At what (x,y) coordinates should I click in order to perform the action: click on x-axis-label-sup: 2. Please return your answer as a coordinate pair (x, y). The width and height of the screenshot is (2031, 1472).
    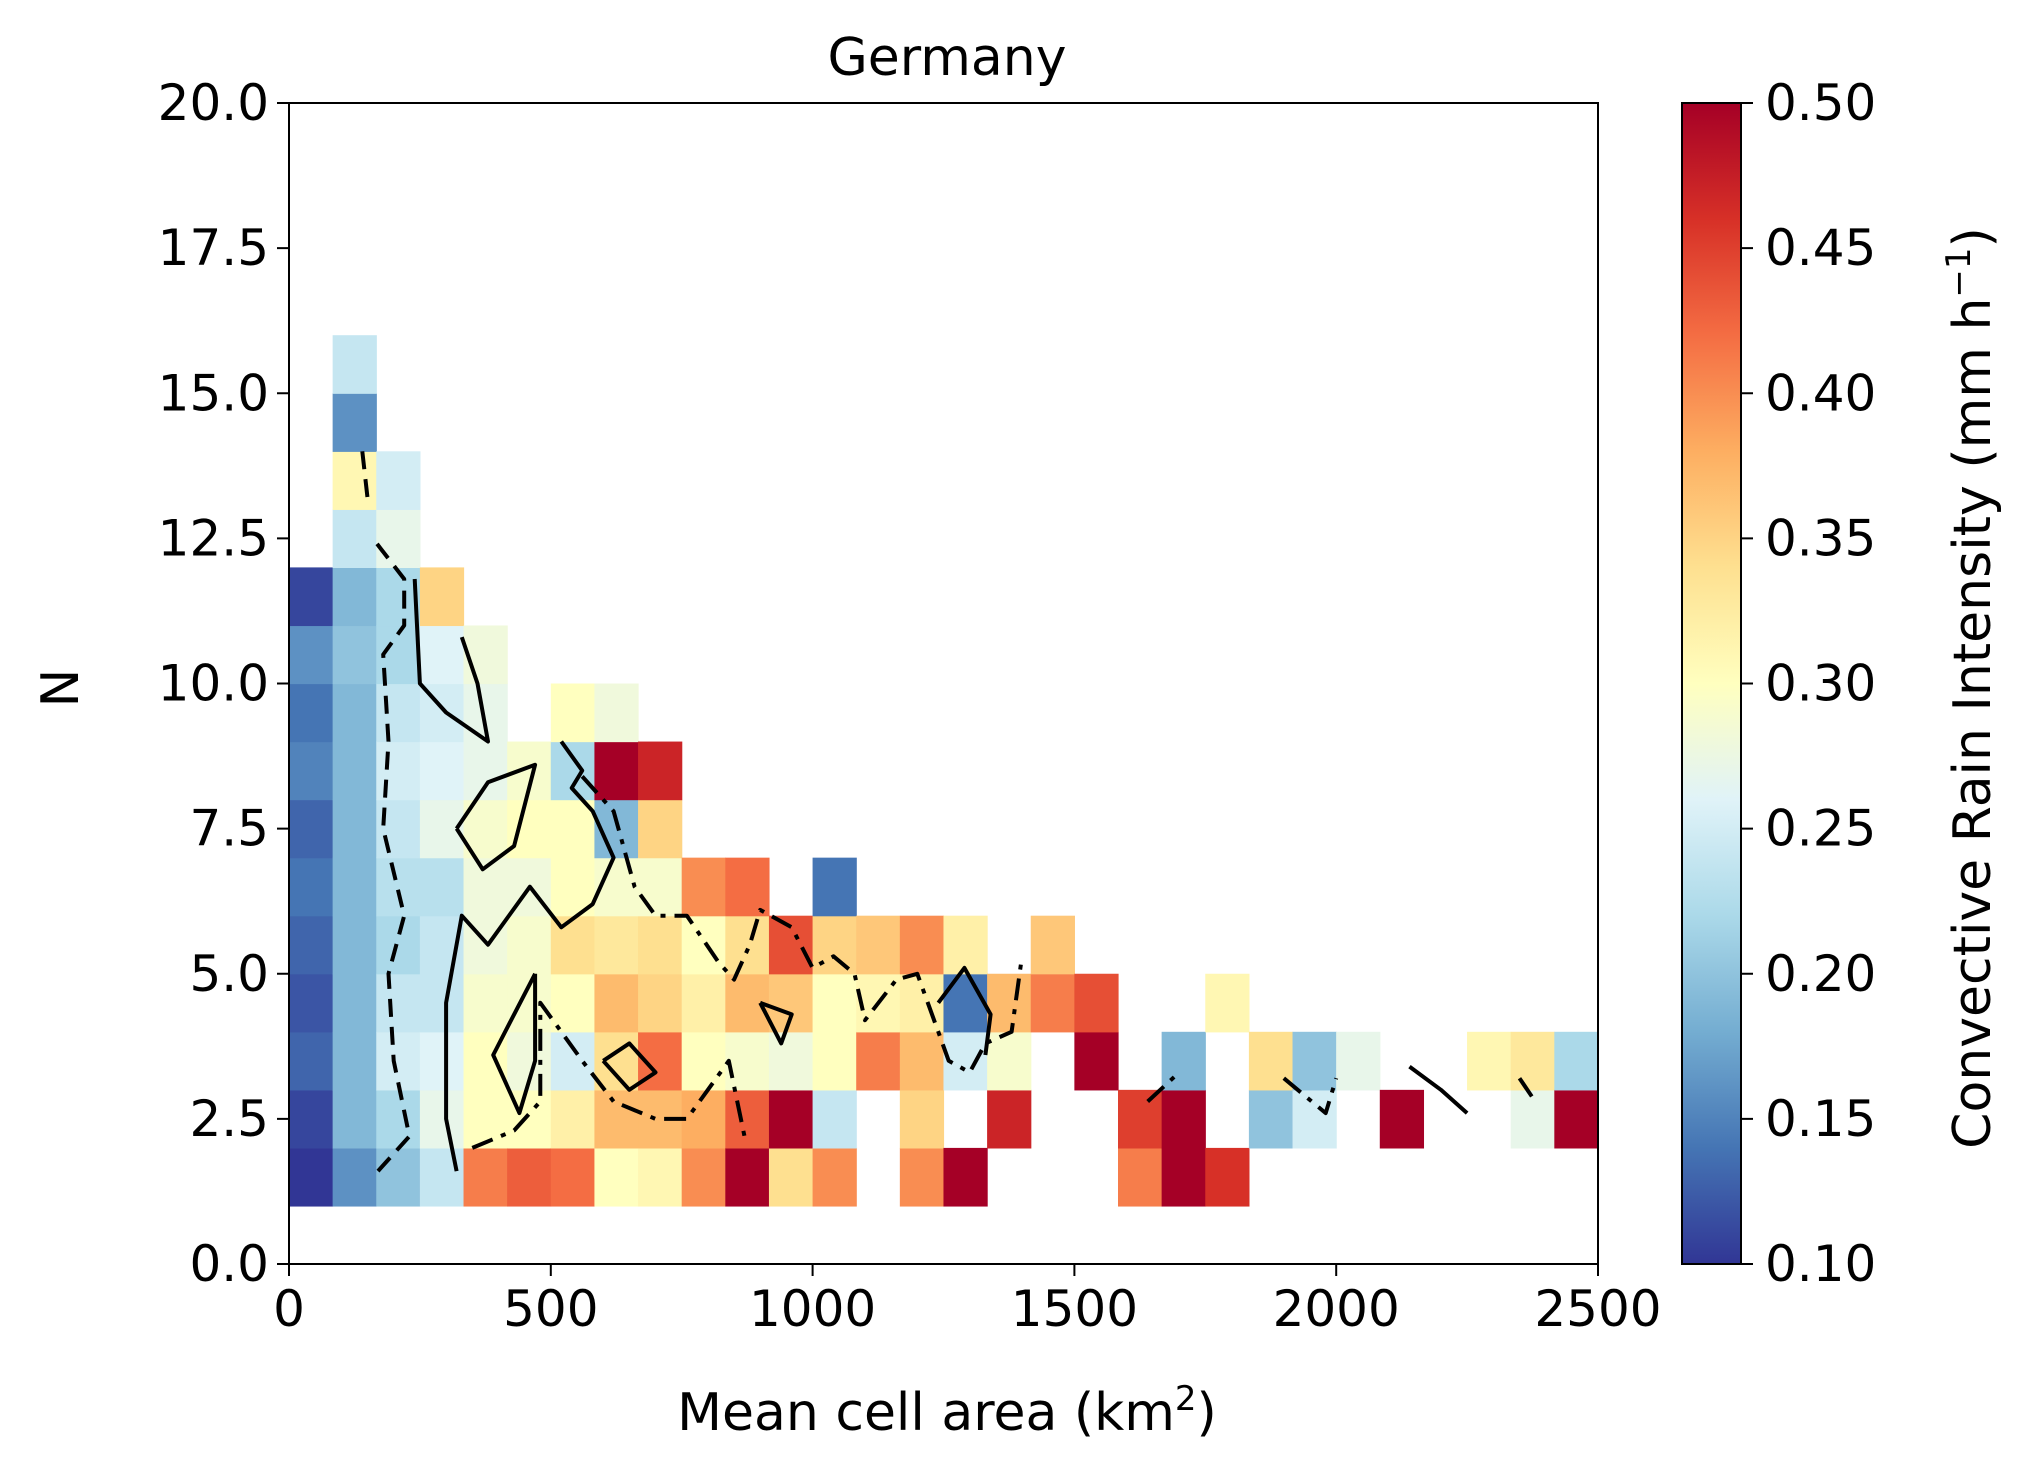
    Looking at the image, I should click on (1186, 1399).